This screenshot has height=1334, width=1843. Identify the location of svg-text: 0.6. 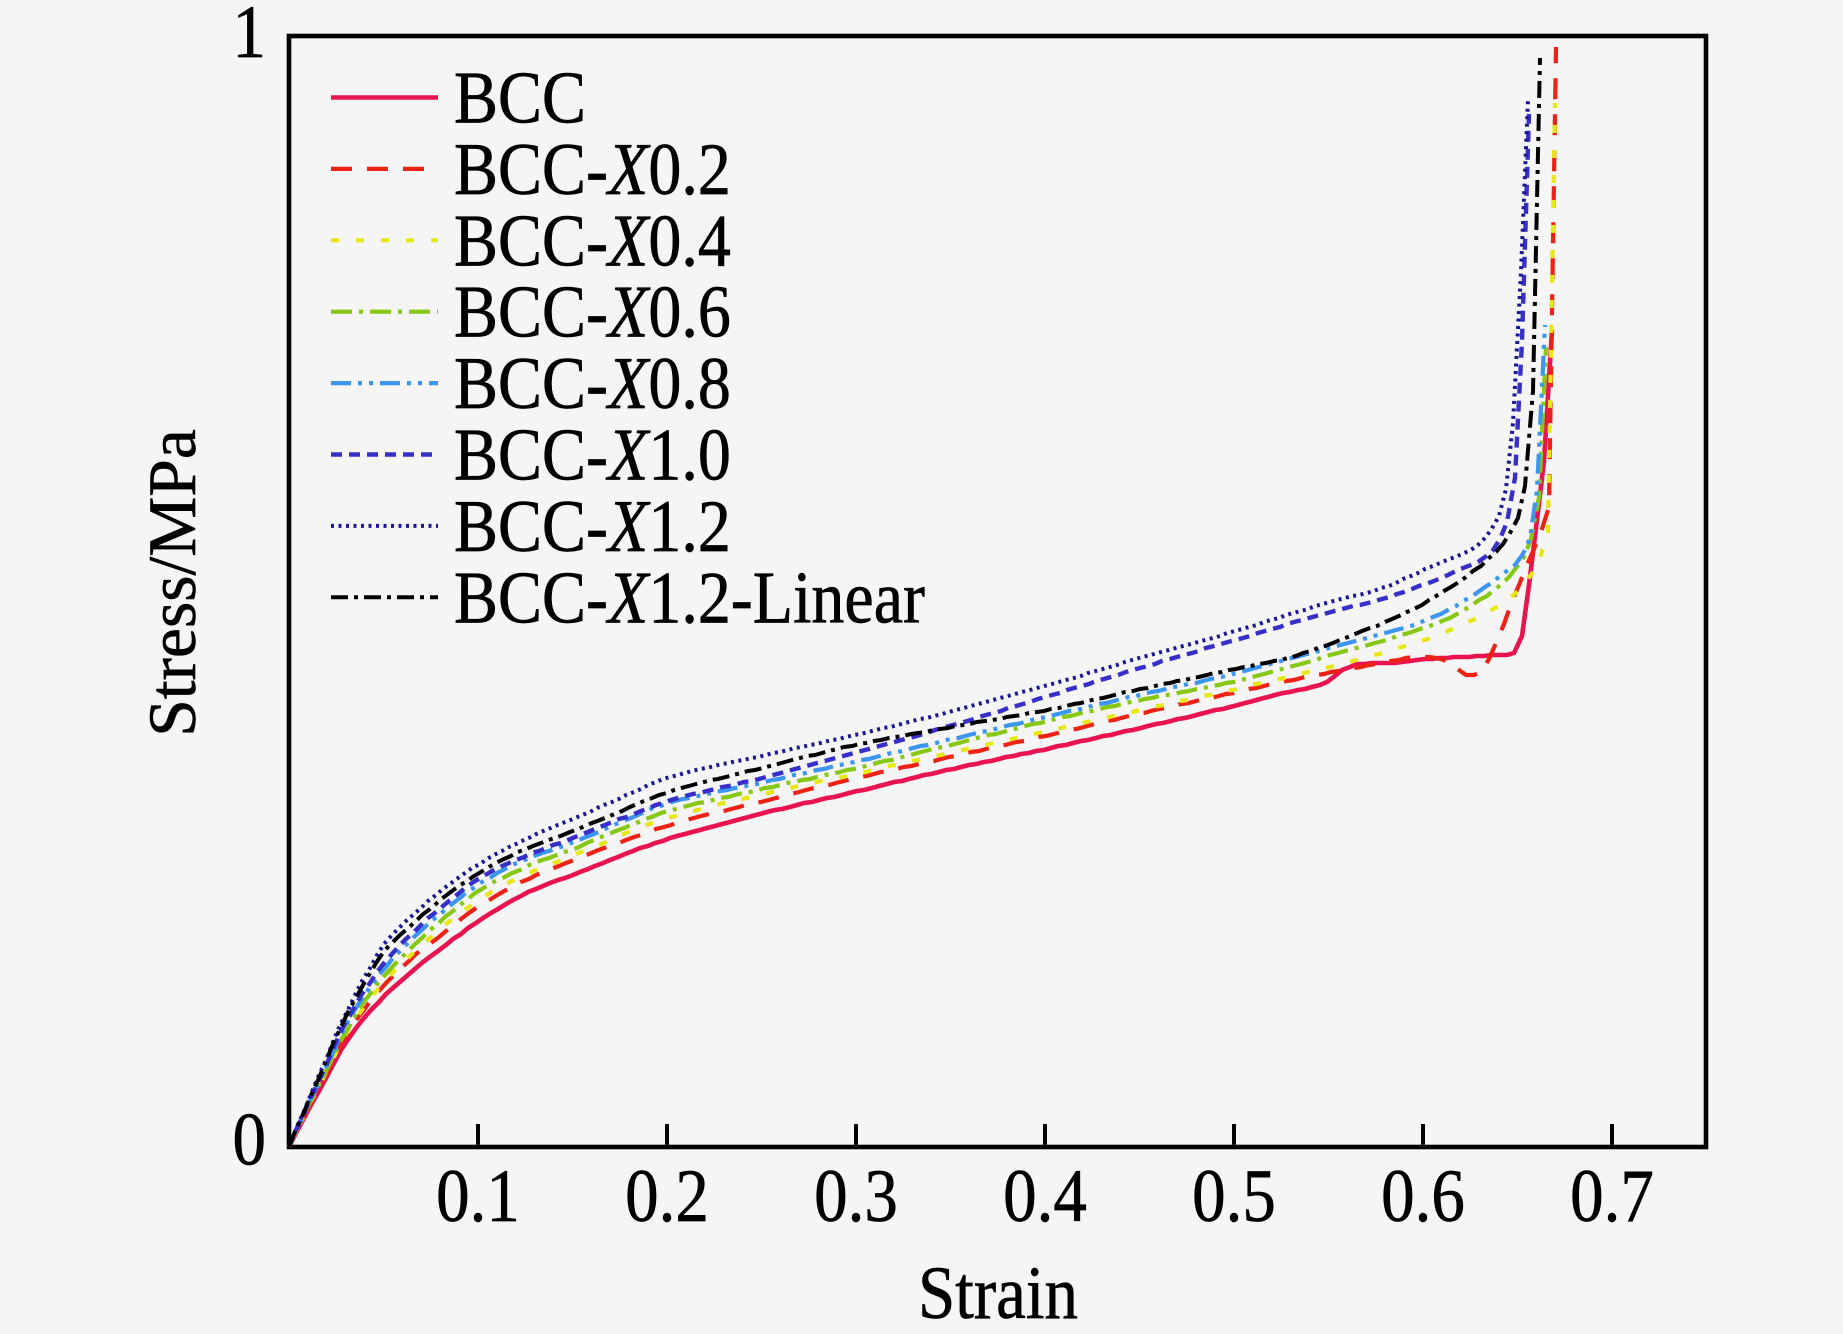
(1423, 1196).